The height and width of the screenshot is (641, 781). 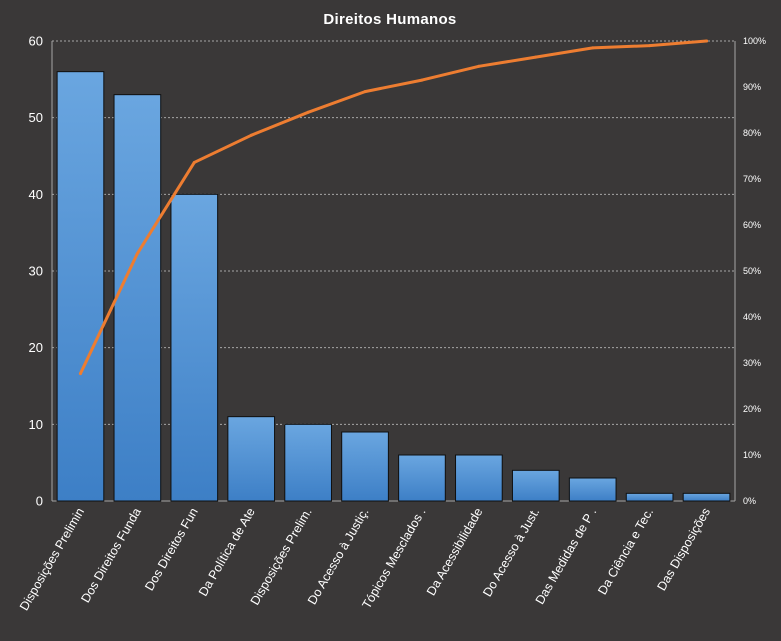 What do you see at coordinates (227, 551) in the screenshot?
I see `x-category-label: Da Política de Ate` at bounding box center [227, 551].